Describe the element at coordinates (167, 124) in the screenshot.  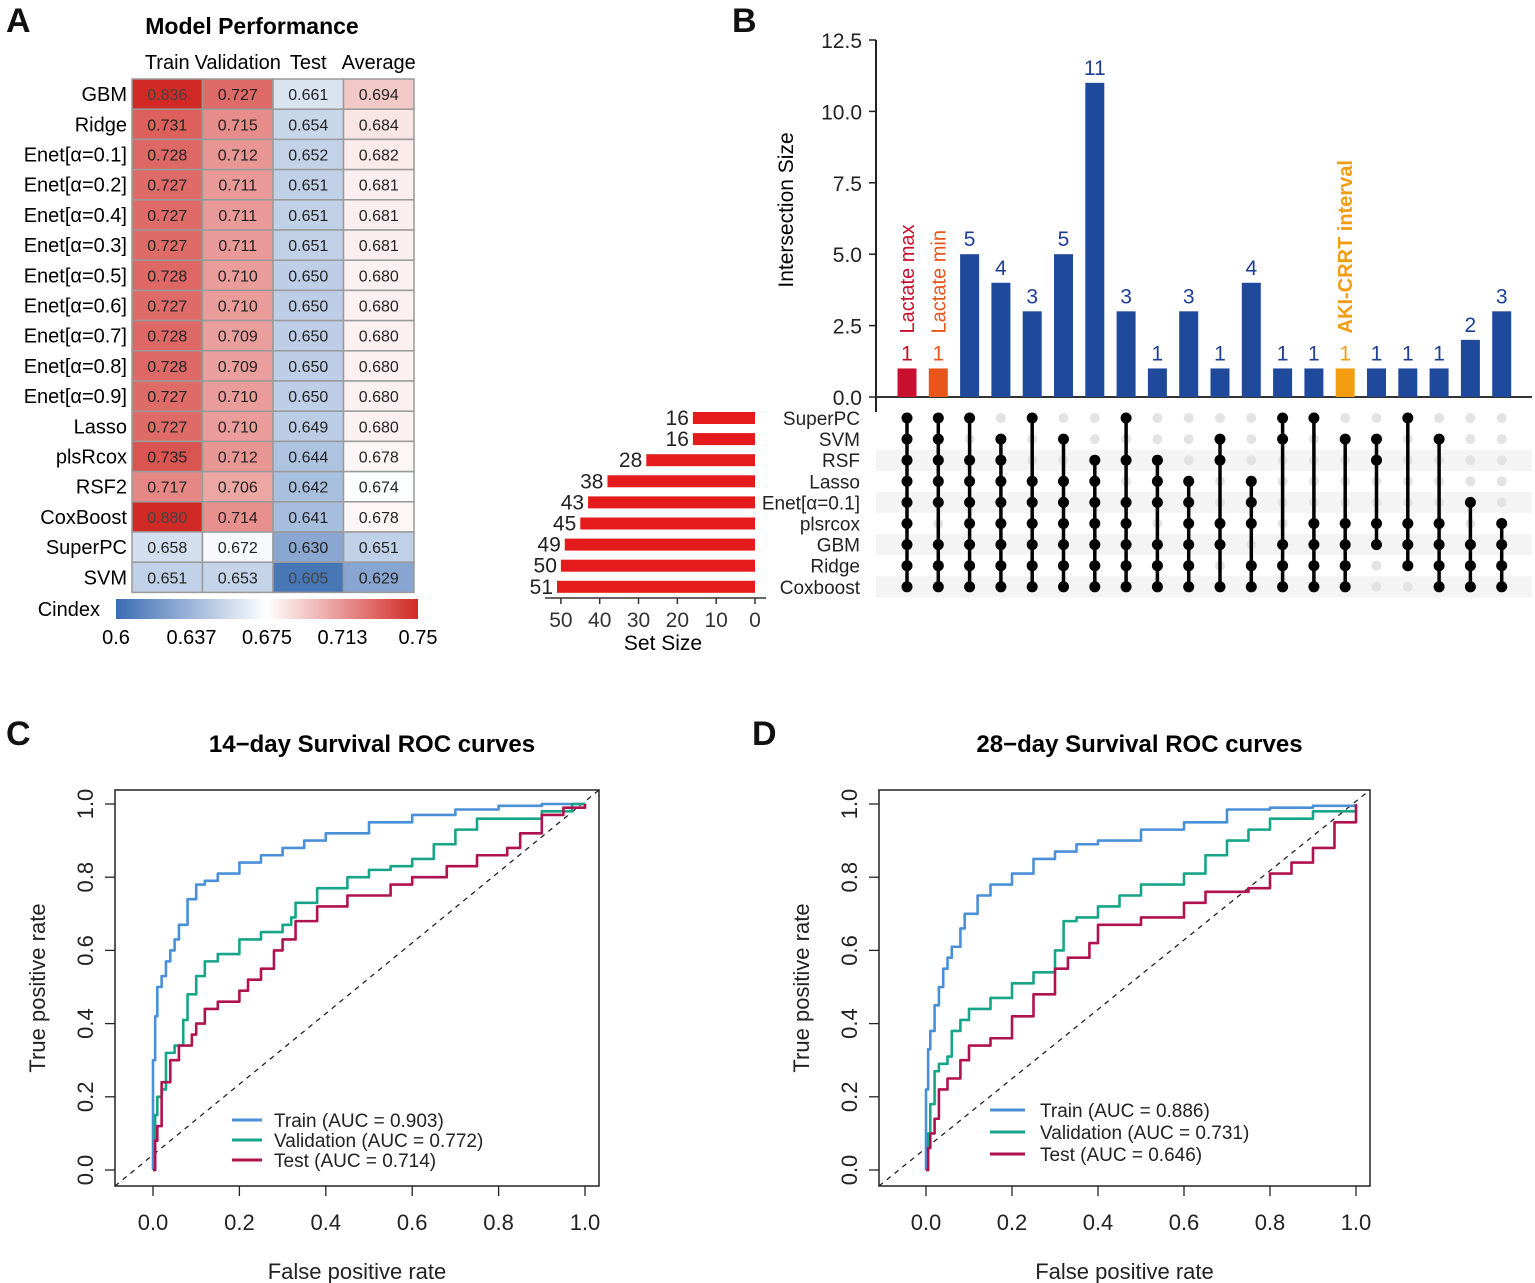
I see `heatmap-cell: 0.731` at that location.